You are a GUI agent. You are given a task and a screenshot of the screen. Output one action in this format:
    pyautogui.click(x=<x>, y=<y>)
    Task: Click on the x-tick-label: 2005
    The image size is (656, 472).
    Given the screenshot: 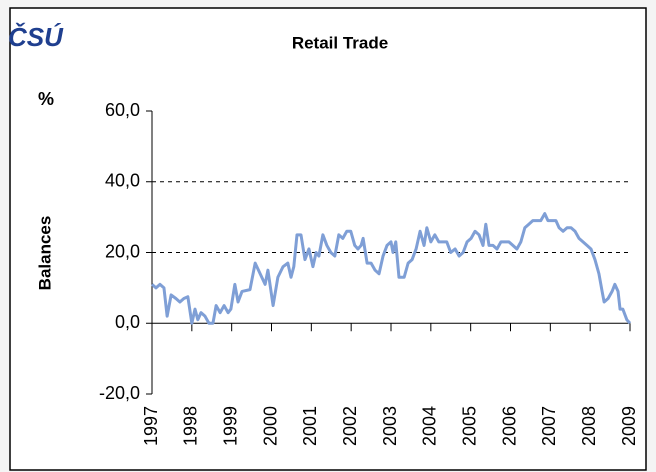 What is the action you would take?
    pyautogui.click(x=469, y=426)
    